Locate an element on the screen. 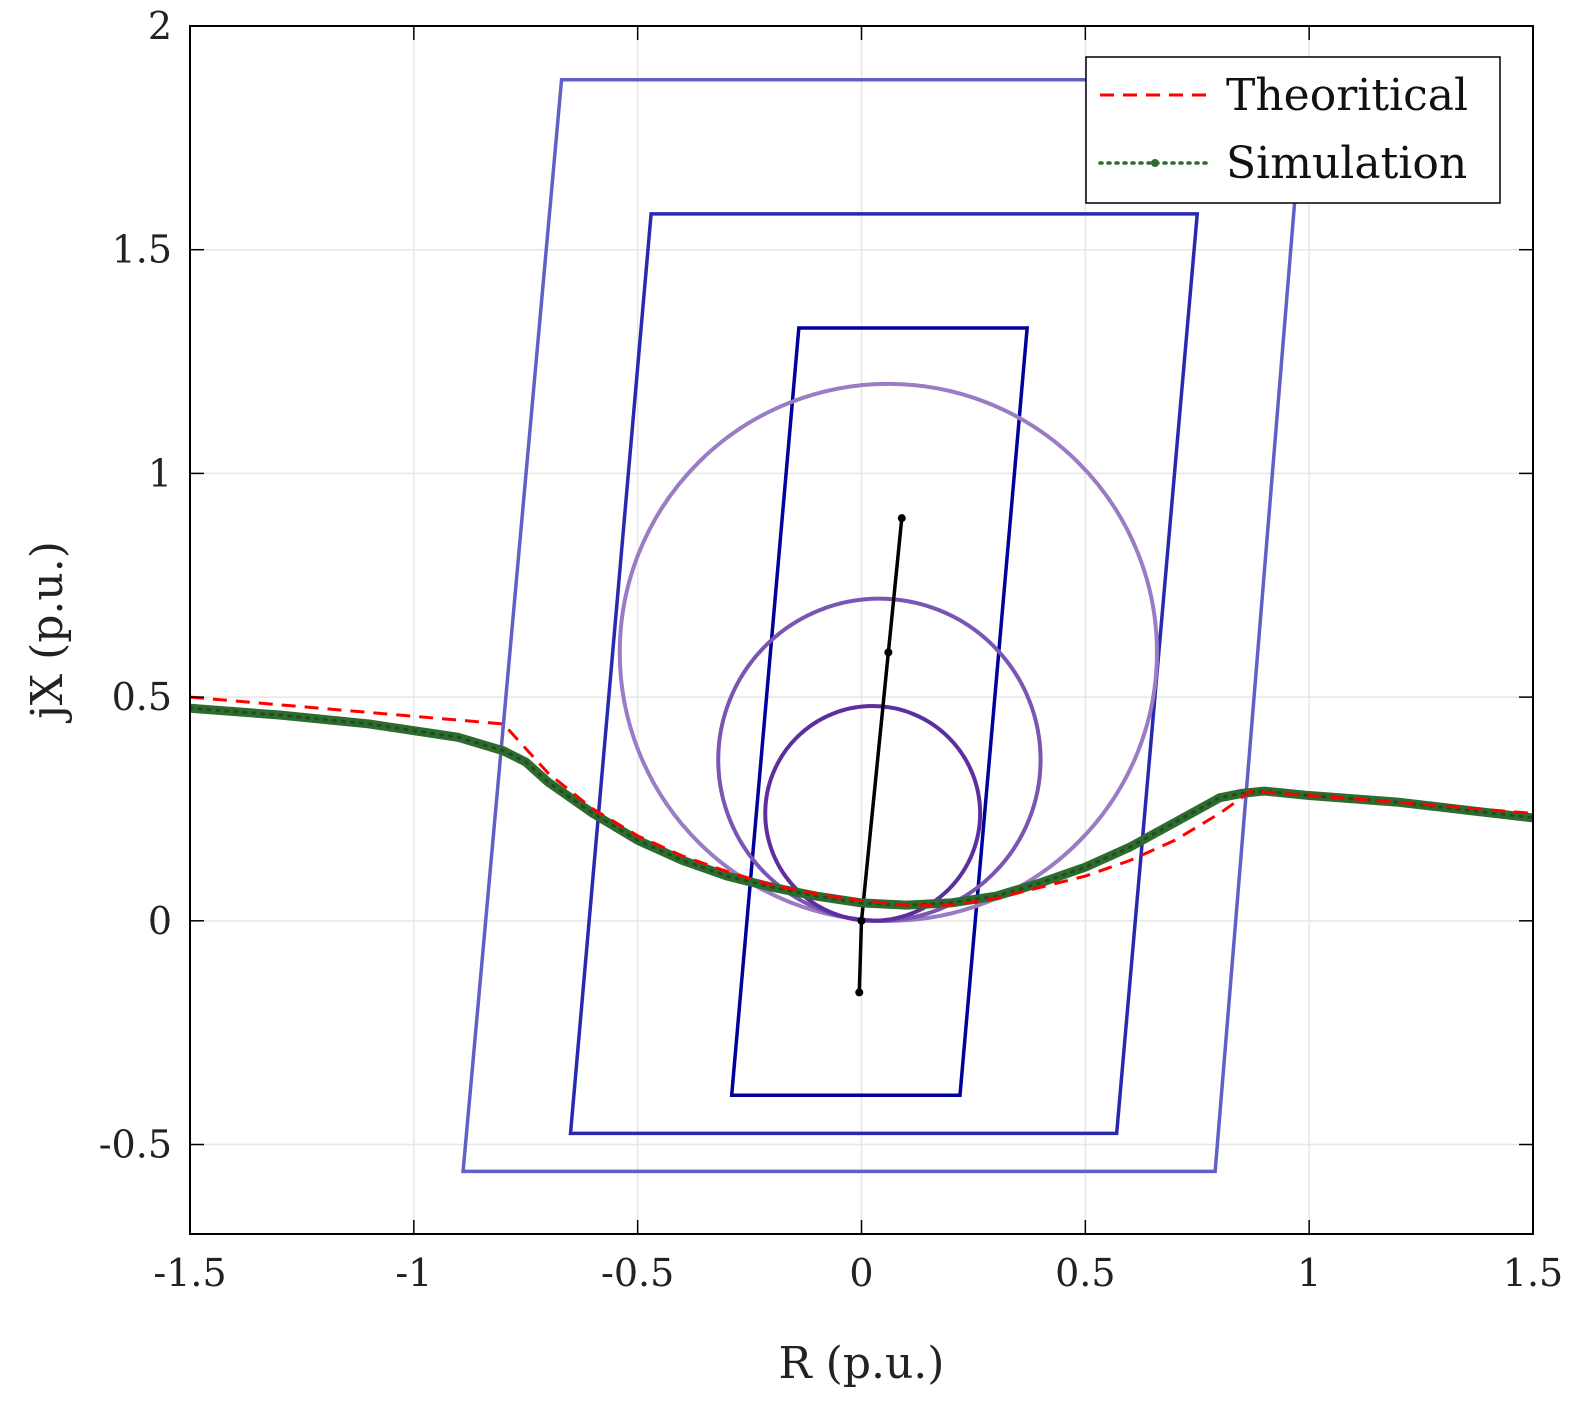  line-impedance-characteristic is located at coordinates (880, 755).